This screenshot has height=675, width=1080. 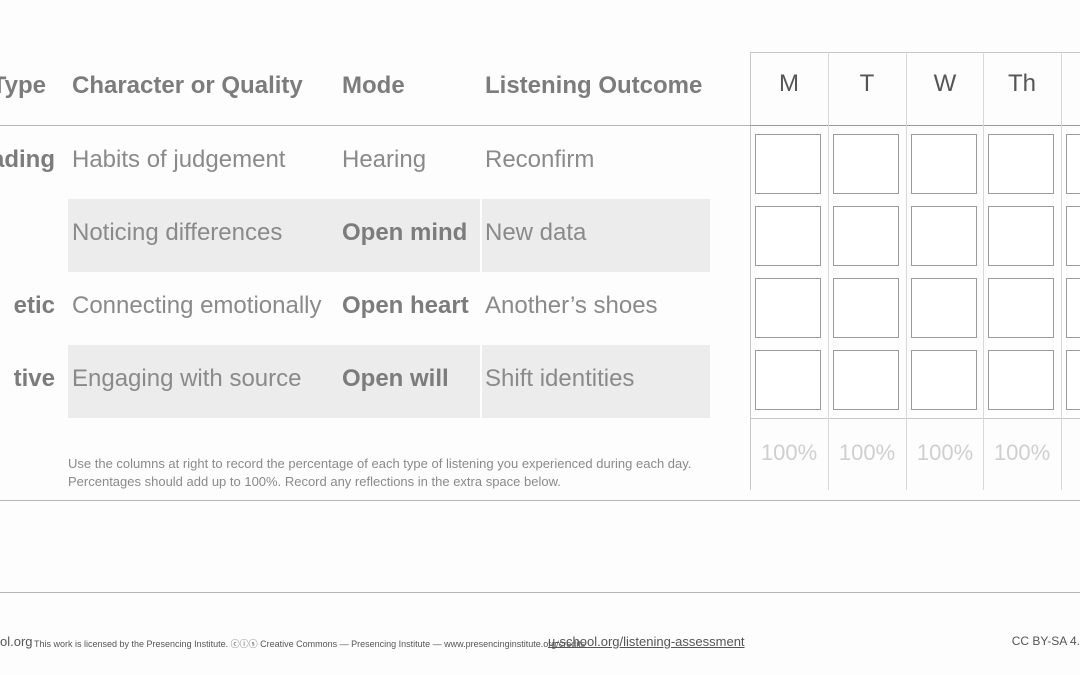 I want to click on footer-site: ol.org, so click(x=16, y=641).